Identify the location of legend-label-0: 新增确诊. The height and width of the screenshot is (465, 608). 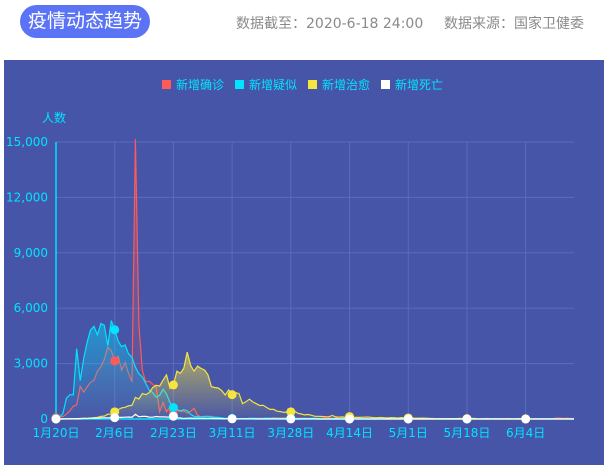
(200, 84).